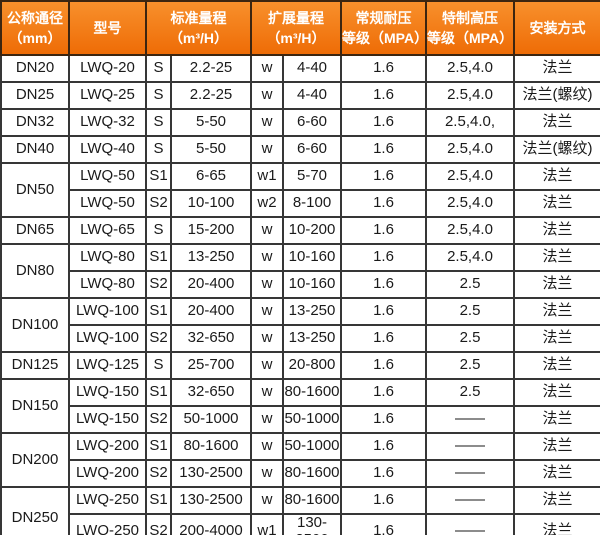 This screenshot has width=600, height=535. I want to click on cell-standard-range-value: 32-650, so click(211, 338).